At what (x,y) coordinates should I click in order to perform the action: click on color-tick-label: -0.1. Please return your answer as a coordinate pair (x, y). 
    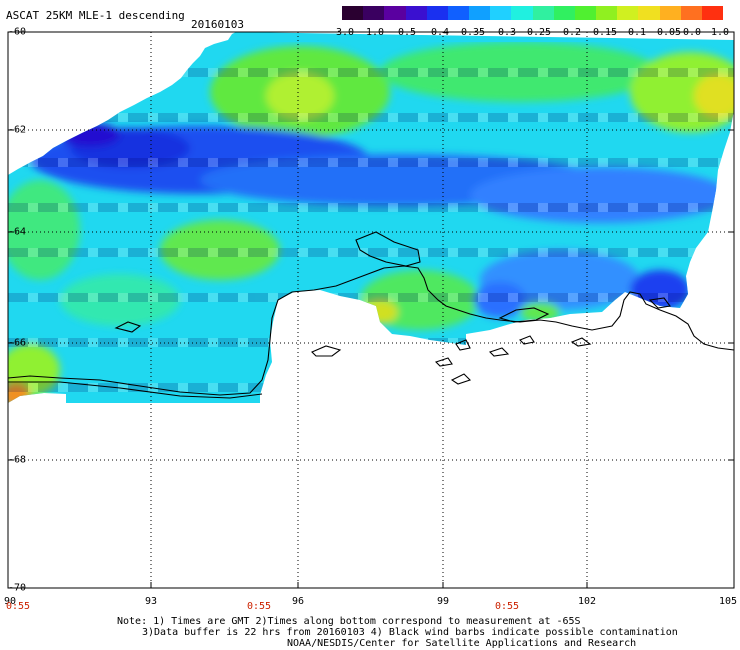
    Looking at the image, I should click on (634, 32).